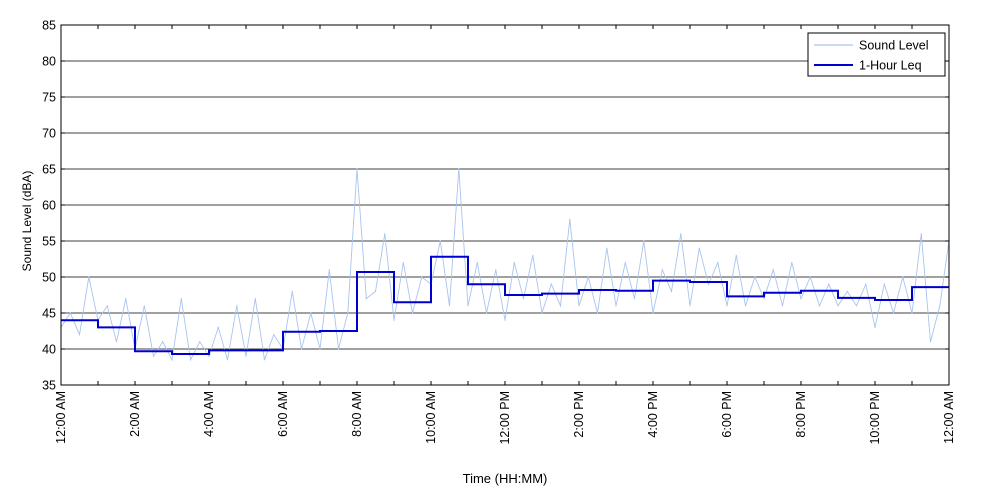 The height and width of the screenshot is (500, 1000). Describe the element at coordinates (579, 414) in the screenshot. I see `x-tick-label: 2:00 PM` at that location.